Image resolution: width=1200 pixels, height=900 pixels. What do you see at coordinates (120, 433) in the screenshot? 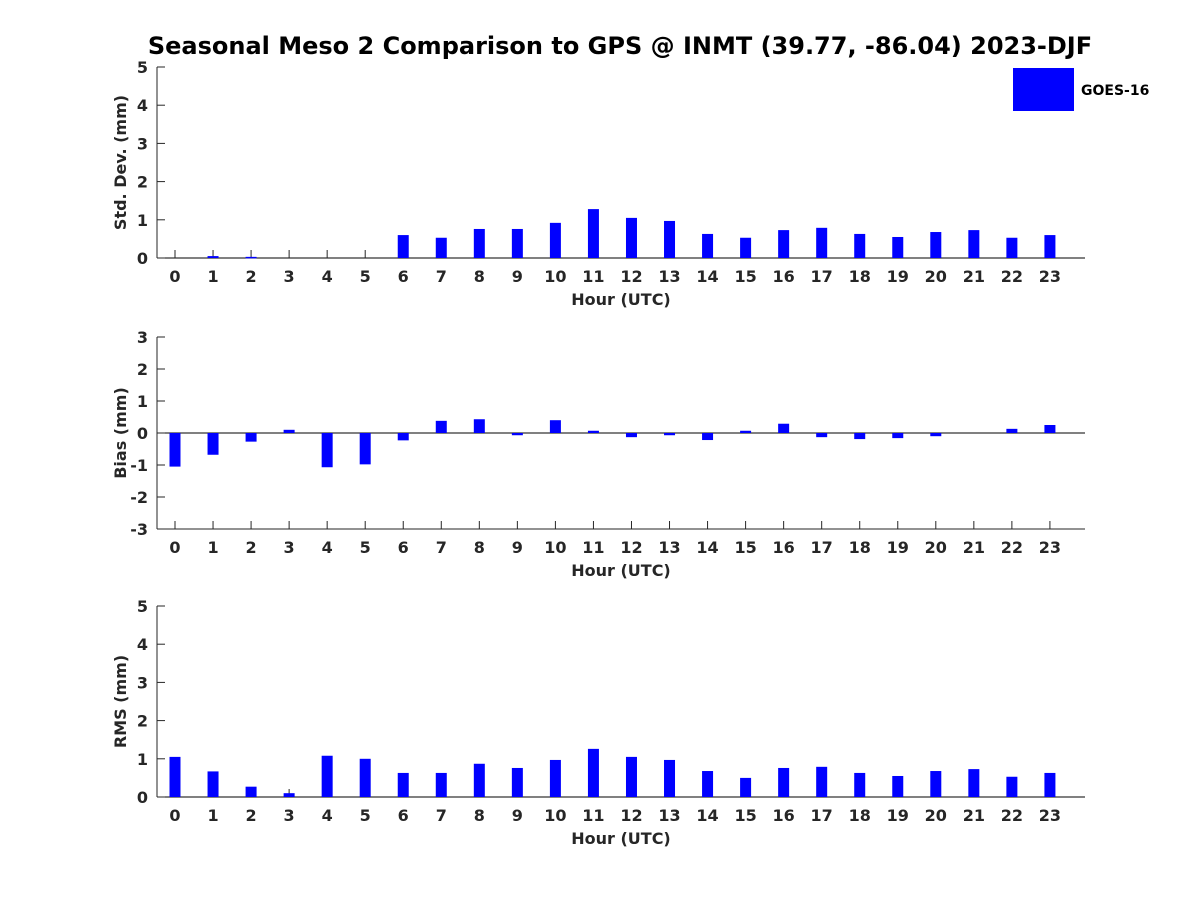
I see `y-axis-label: Bias (mm)` at bounding box center [120, 433].